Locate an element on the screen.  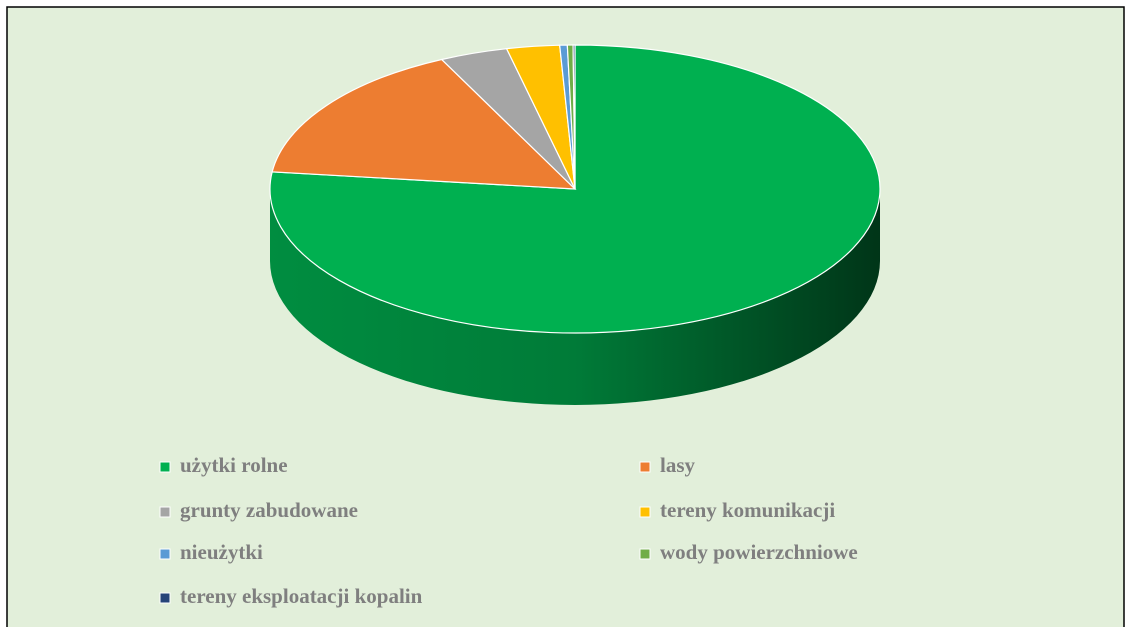
legend-label: użytki rolne is located at coordinates (234, 465).